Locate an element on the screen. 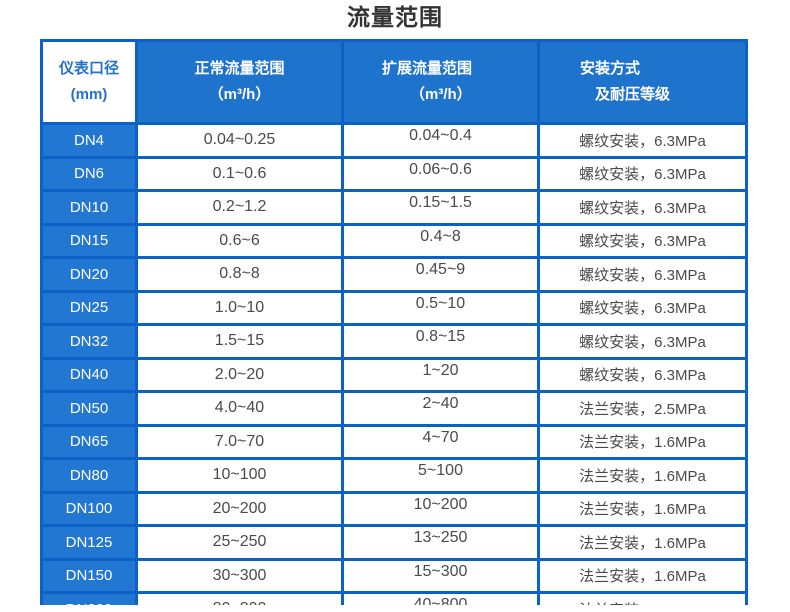 The width and height of the screenshot is (790, 612). table-row: DN25 1.0~10 0.5~10 螺纹安装，6.3MPa is located at coordinates (394, 307).